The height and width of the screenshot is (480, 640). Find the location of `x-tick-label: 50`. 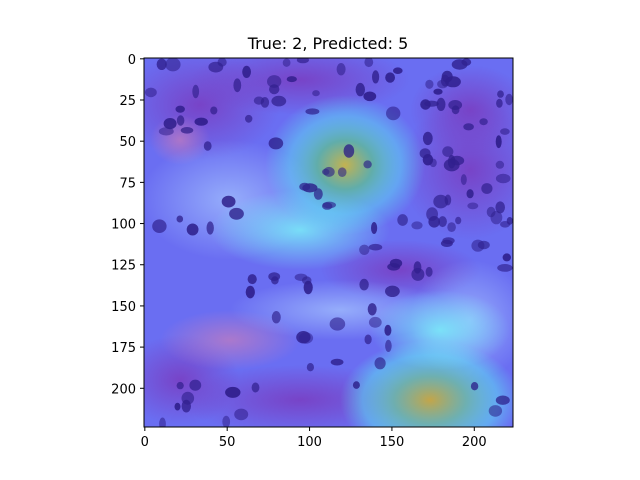

x-tick-label: 50 is located at coordinates (227, 442).